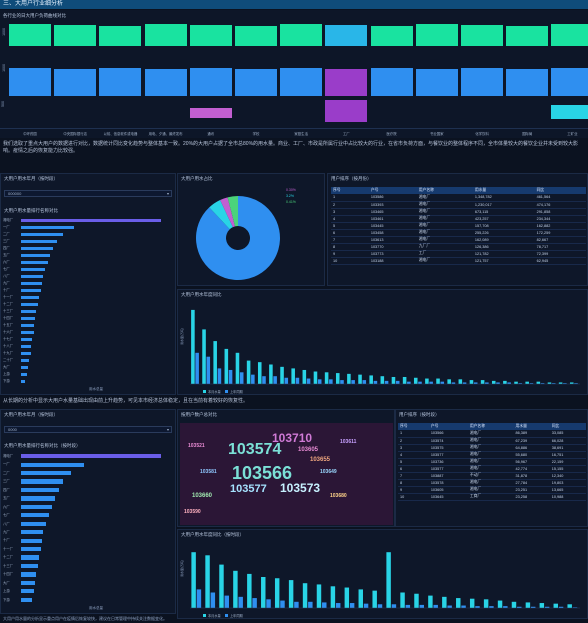  Describe the element at coordinates (6, 227) in the screenshot. I see `rank-label: 一厂` at that location.